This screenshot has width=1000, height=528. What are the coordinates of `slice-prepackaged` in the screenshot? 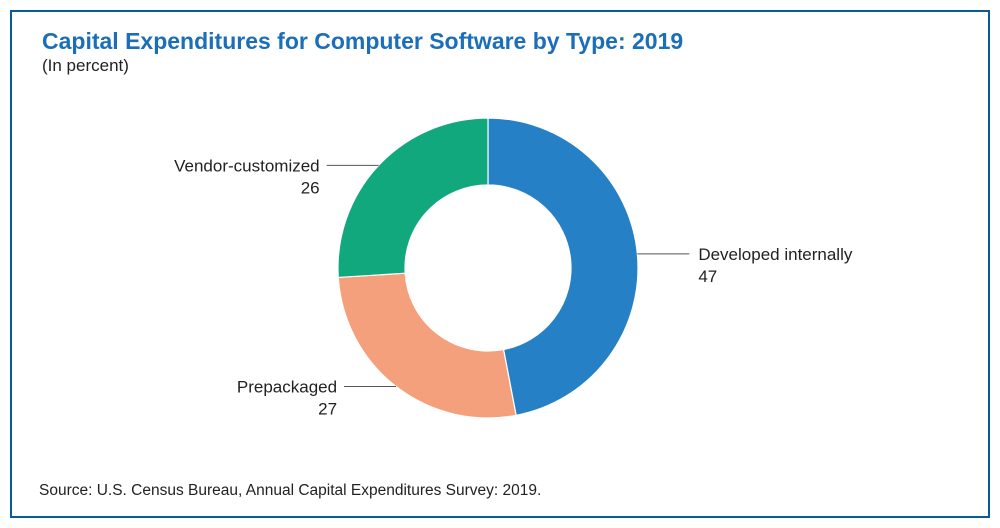 It's located at (427, 345).